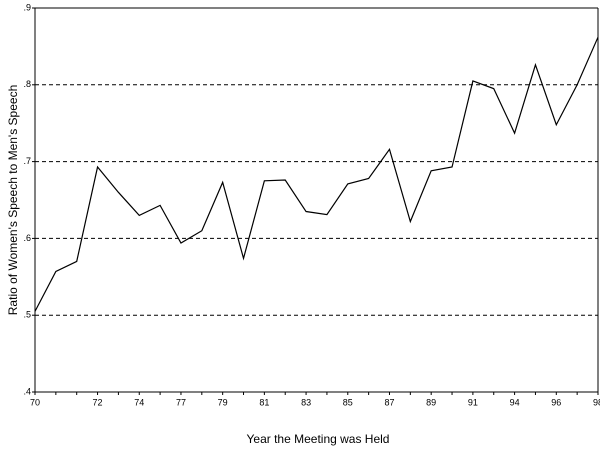  What do you see at coordinates (27, 238) in the screenshot?
I see `y-tick-label: .6` at bounding box center [27, 238].